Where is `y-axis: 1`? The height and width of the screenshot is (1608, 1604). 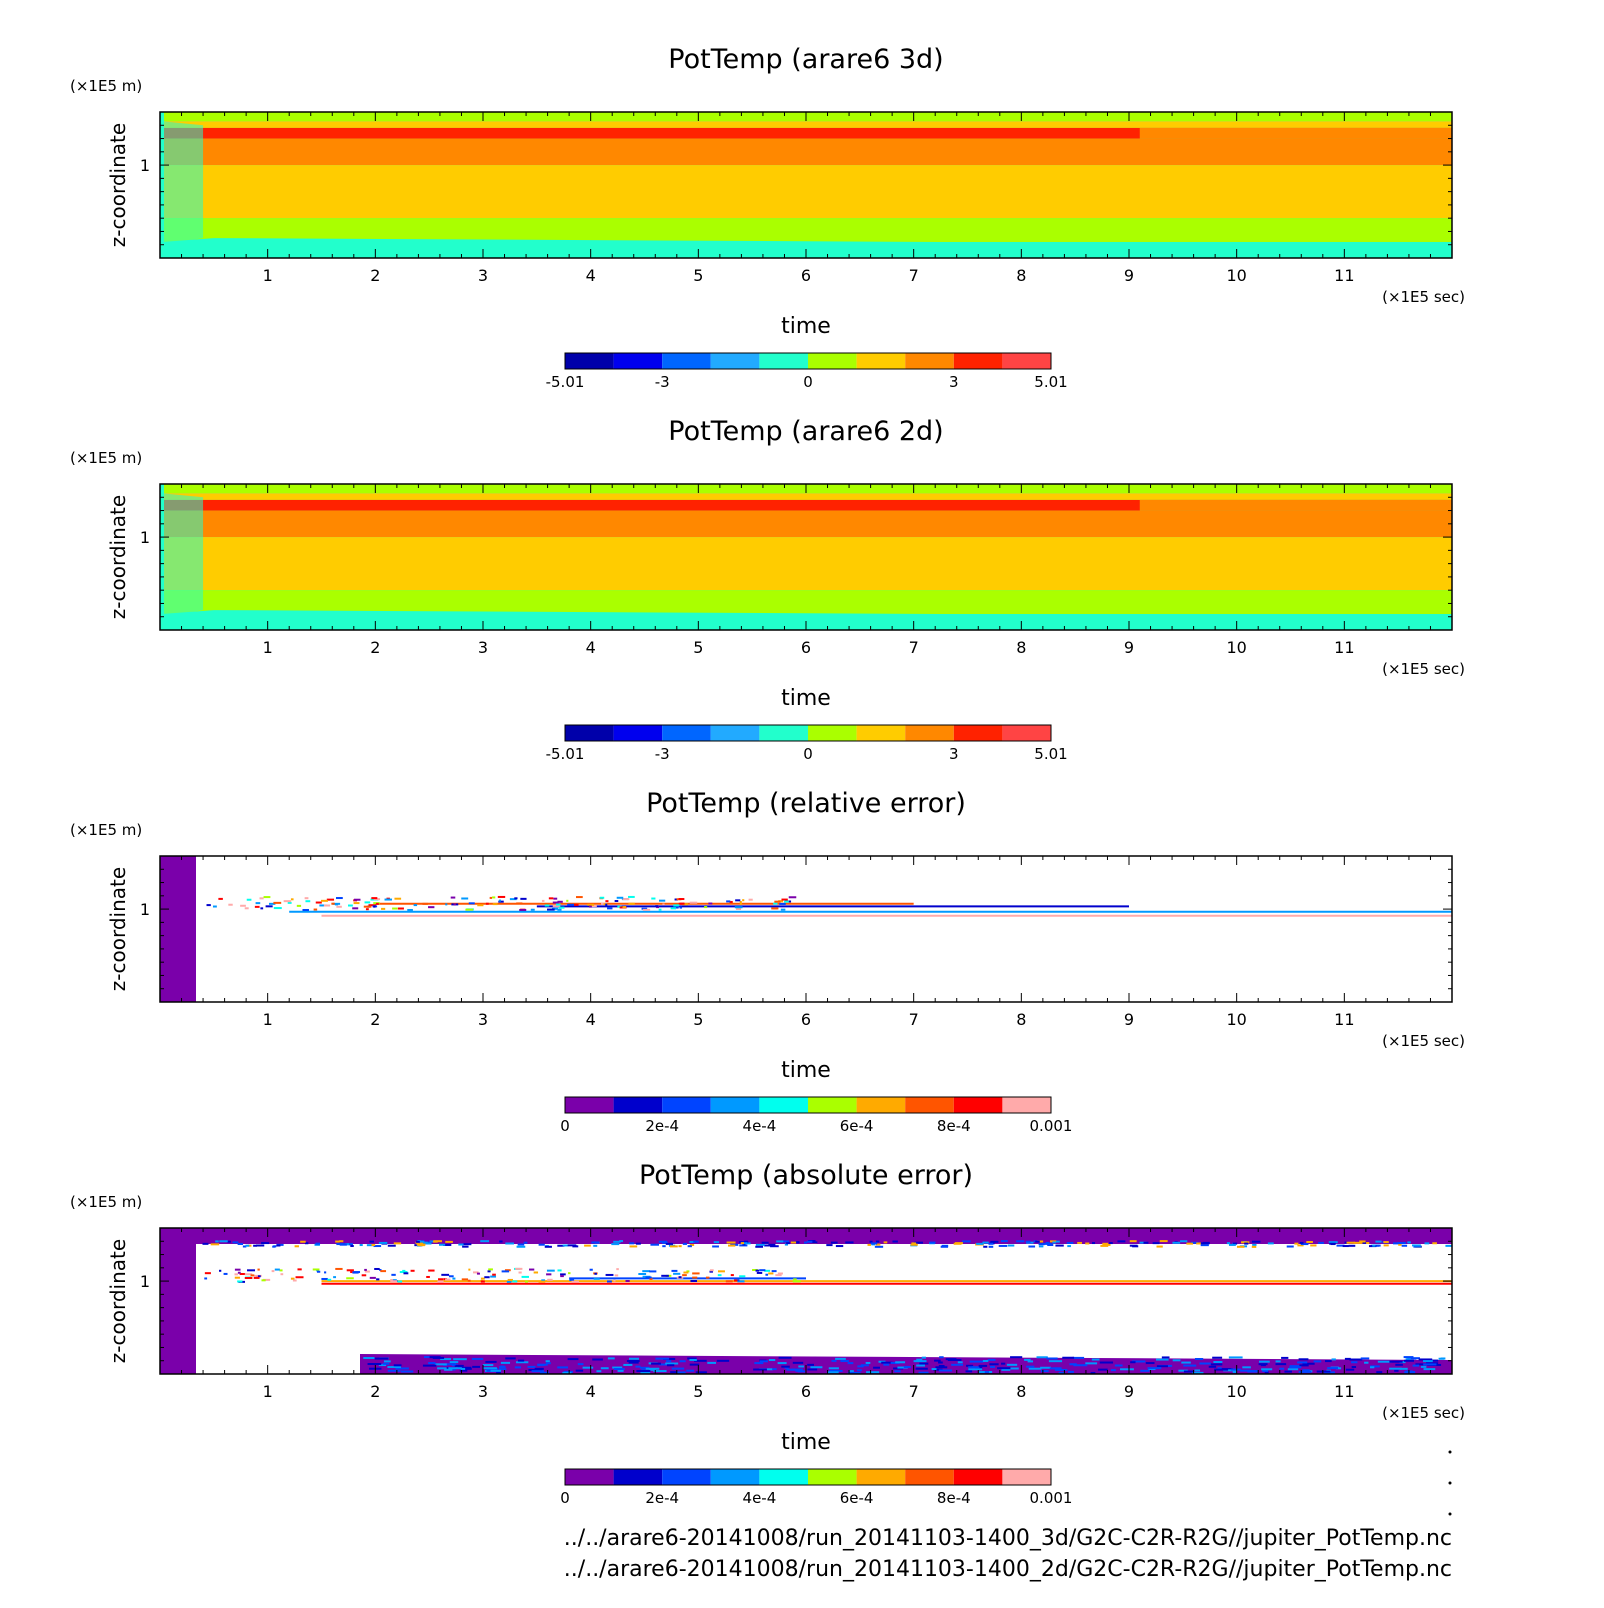
y-axis: 1 is located at coordinates (796, 1301).